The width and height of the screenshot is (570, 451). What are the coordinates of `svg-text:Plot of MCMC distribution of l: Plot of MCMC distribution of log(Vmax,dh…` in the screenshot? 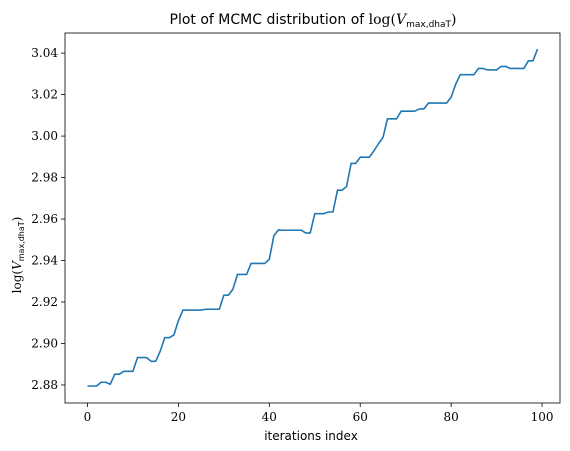 It's located at (313, 21).